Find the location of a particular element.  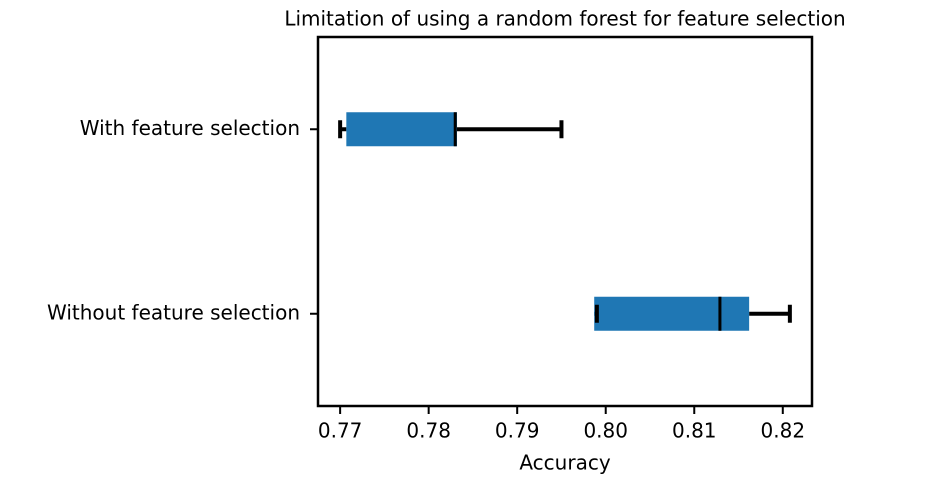

x-tick-label: 0.82 is located at coordinates (783, 431).